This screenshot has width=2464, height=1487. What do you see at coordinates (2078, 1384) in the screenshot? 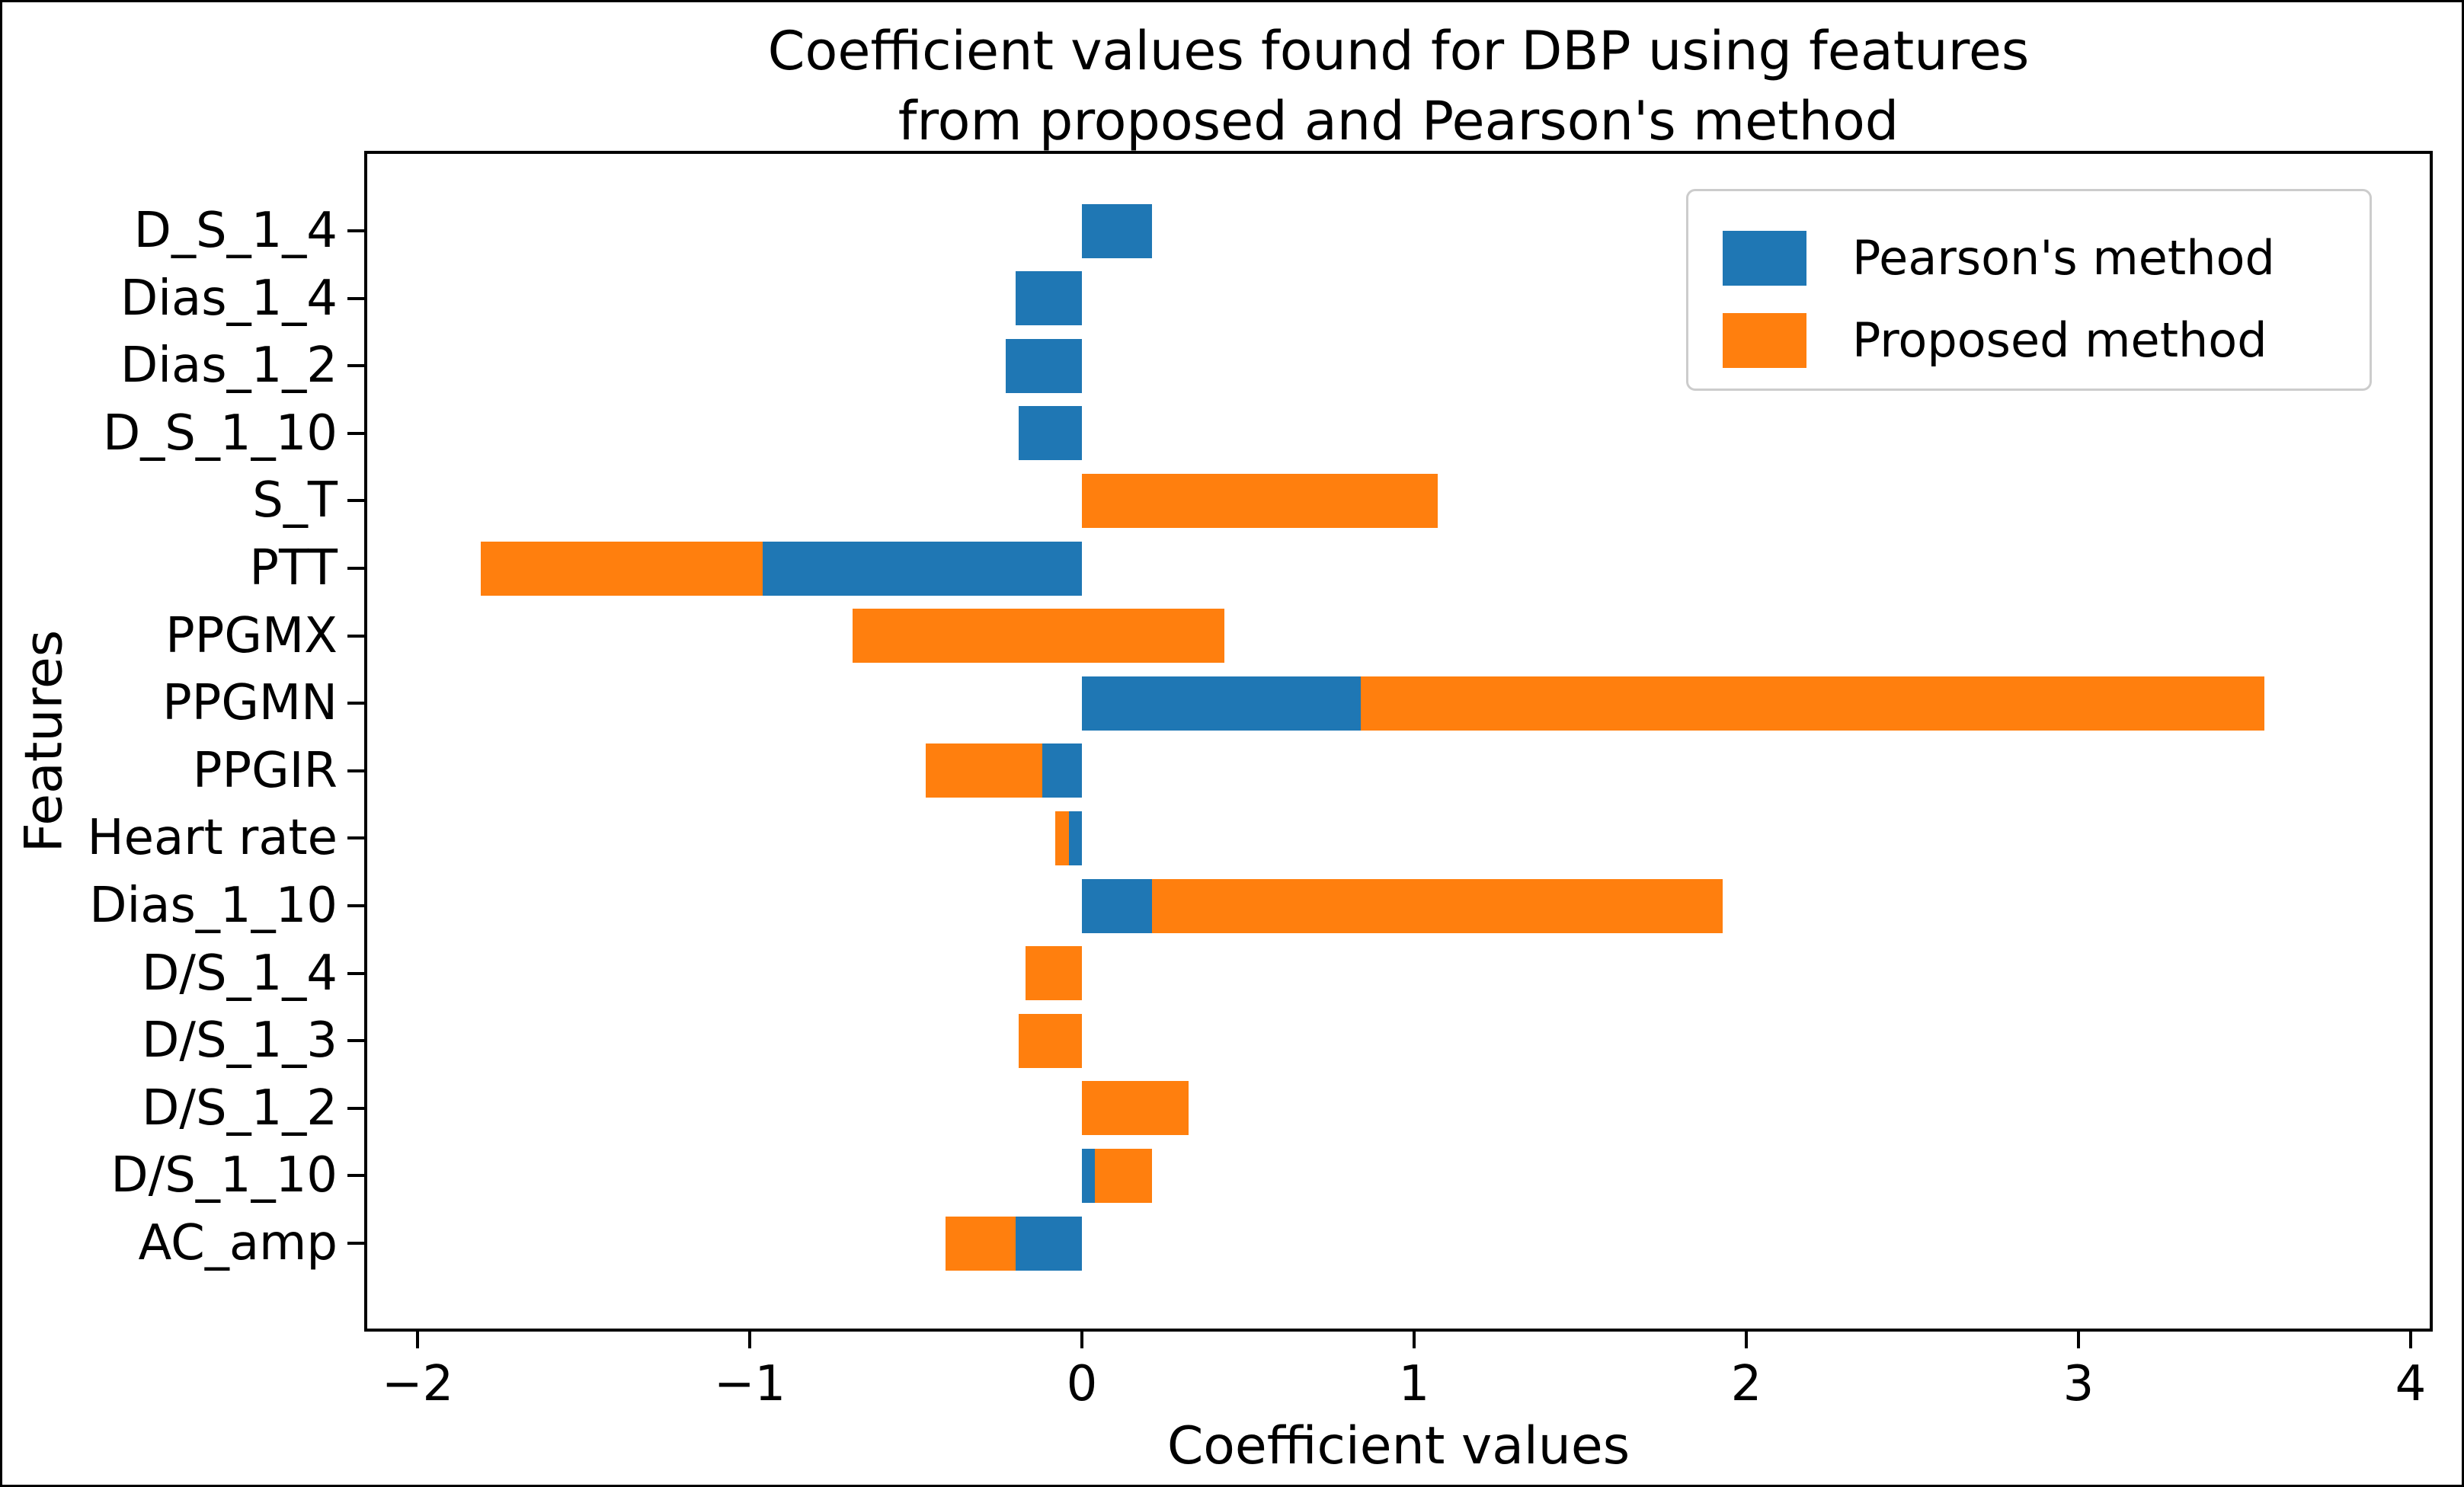
I see `x-tick-label: 3` at bounding box center [2078, 1384].